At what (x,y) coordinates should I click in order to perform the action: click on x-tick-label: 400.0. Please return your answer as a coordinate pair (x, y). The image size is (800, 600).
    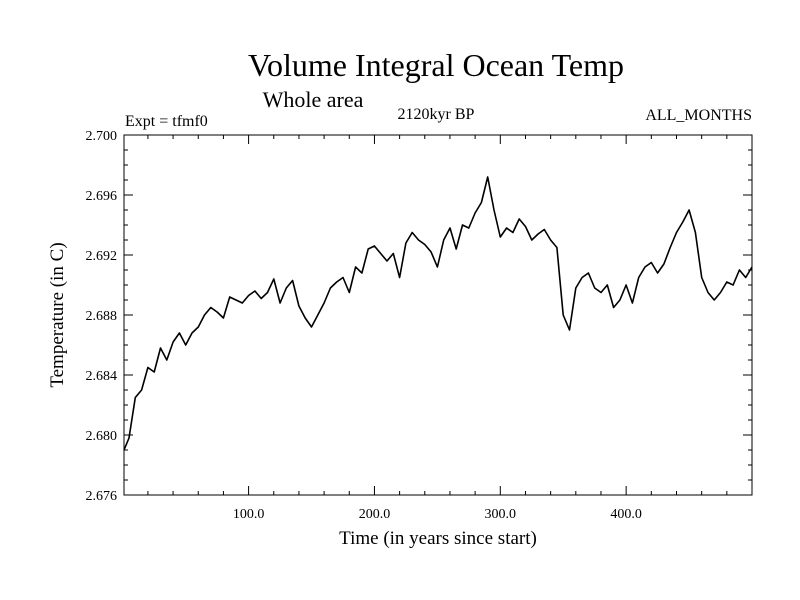
    Looking at the image, I should click on (626, 514).